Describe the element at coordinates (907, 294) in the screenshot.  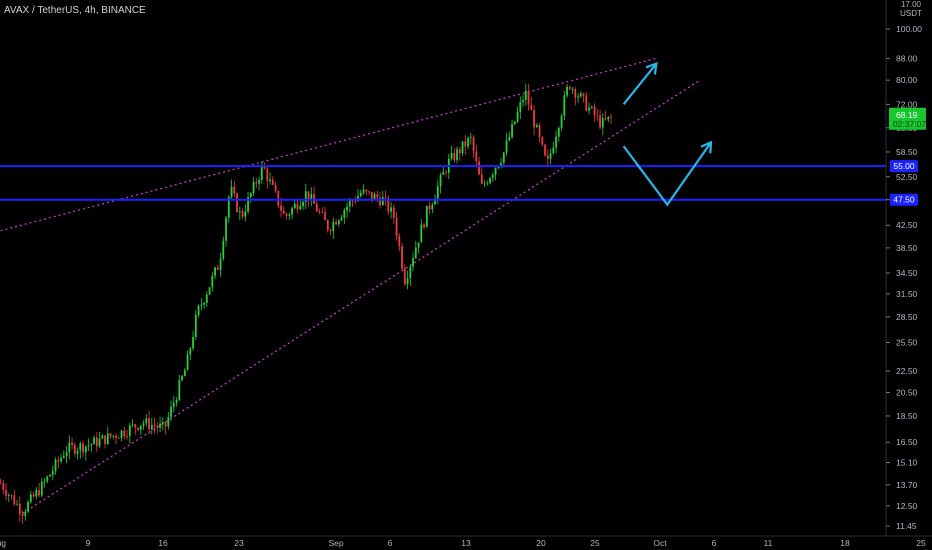
I see `y-tick-label: 31.50` at that location.